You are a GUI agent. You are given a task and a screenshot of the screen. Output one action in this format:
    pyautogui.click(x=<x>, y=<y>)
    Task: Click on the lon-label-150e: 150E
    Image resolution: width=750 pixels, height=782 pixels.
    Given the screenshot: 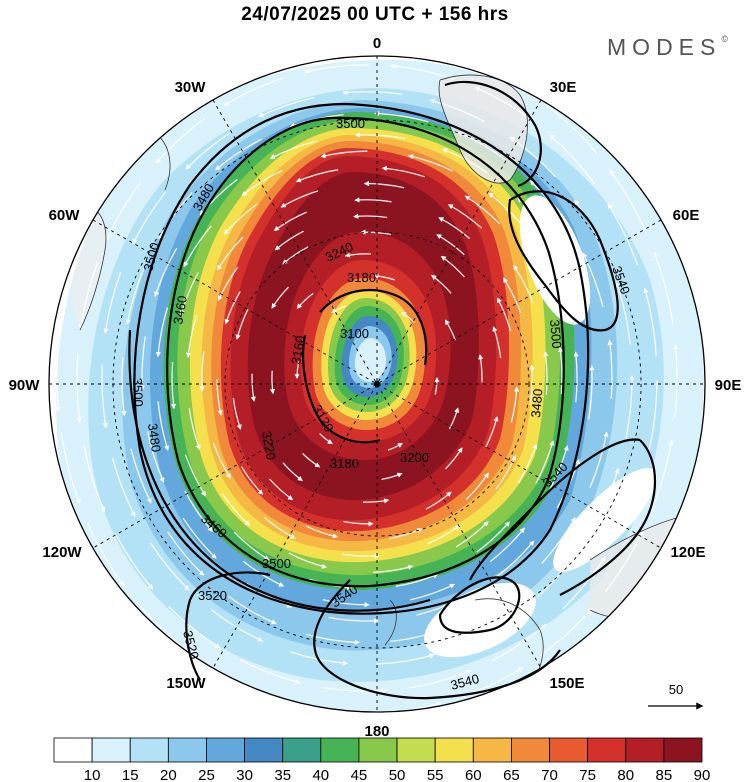 What is the action you would take?
    pyautogui.click(x=566, y=683)
    